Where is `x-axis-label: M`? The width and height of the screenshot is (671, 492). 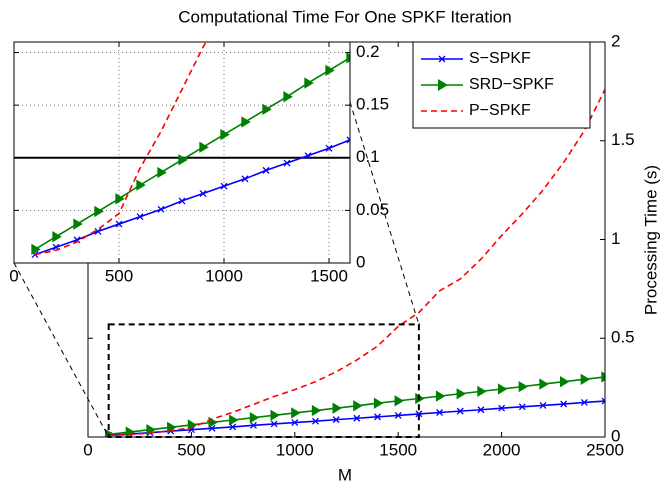
x-axis-label: M is located at coordinates (345, 474).